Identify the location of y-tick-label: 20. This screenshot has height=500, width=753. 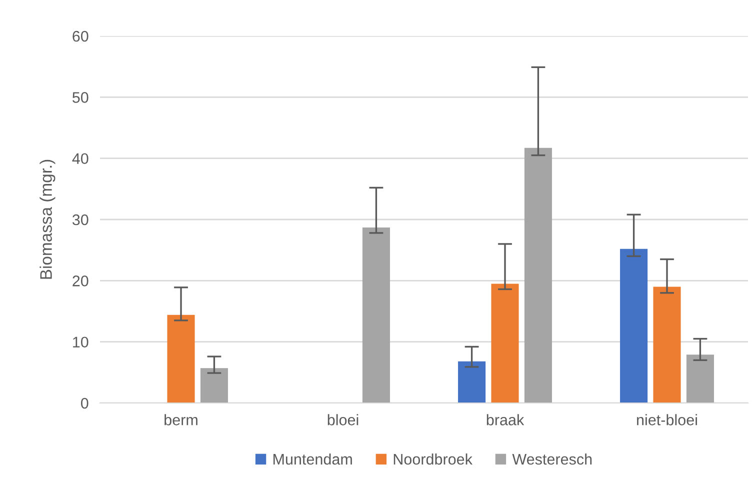
(80, 281).